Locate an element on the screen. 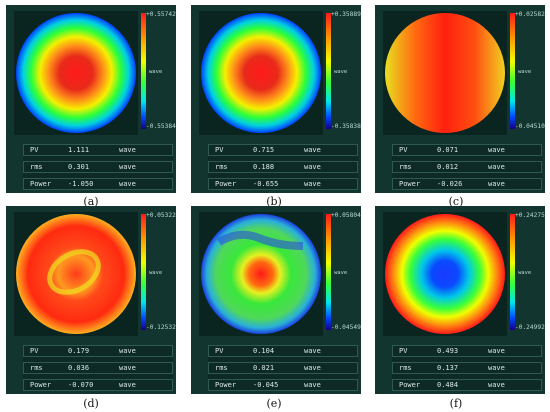 Image resolution: width=550 pixels, height=412 pixels. stats-row: rms 0.137 wave is located at coordinates (467, 368).